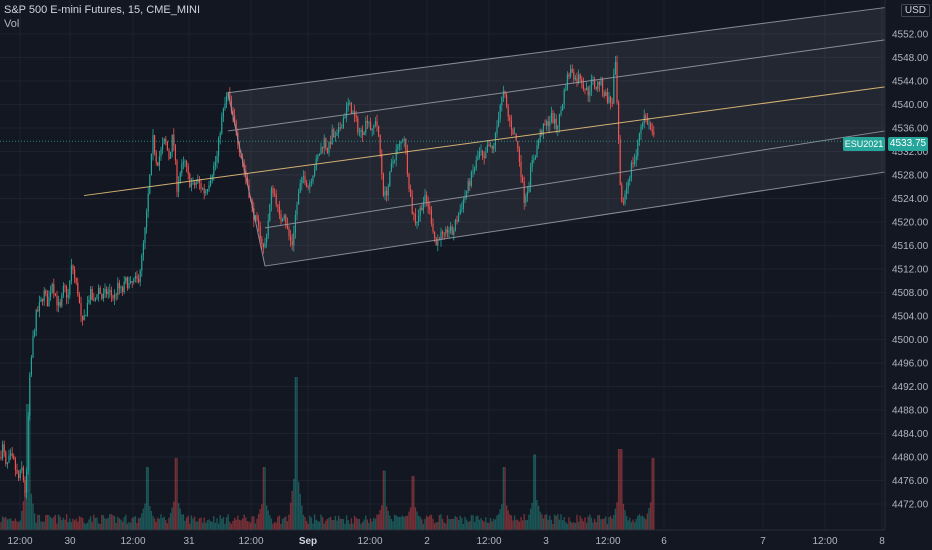  I want to click on price-tick-label: 4476.00, so click(910, 481).